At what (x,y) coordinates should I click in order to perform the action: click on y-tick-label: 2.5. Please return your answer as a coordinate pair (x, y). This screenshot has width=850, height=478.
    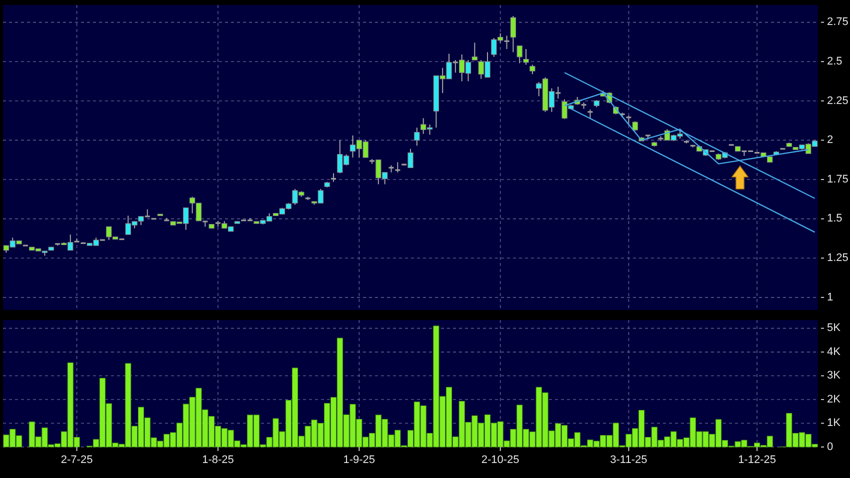
    Looking at the image, I should click on (834, 62).